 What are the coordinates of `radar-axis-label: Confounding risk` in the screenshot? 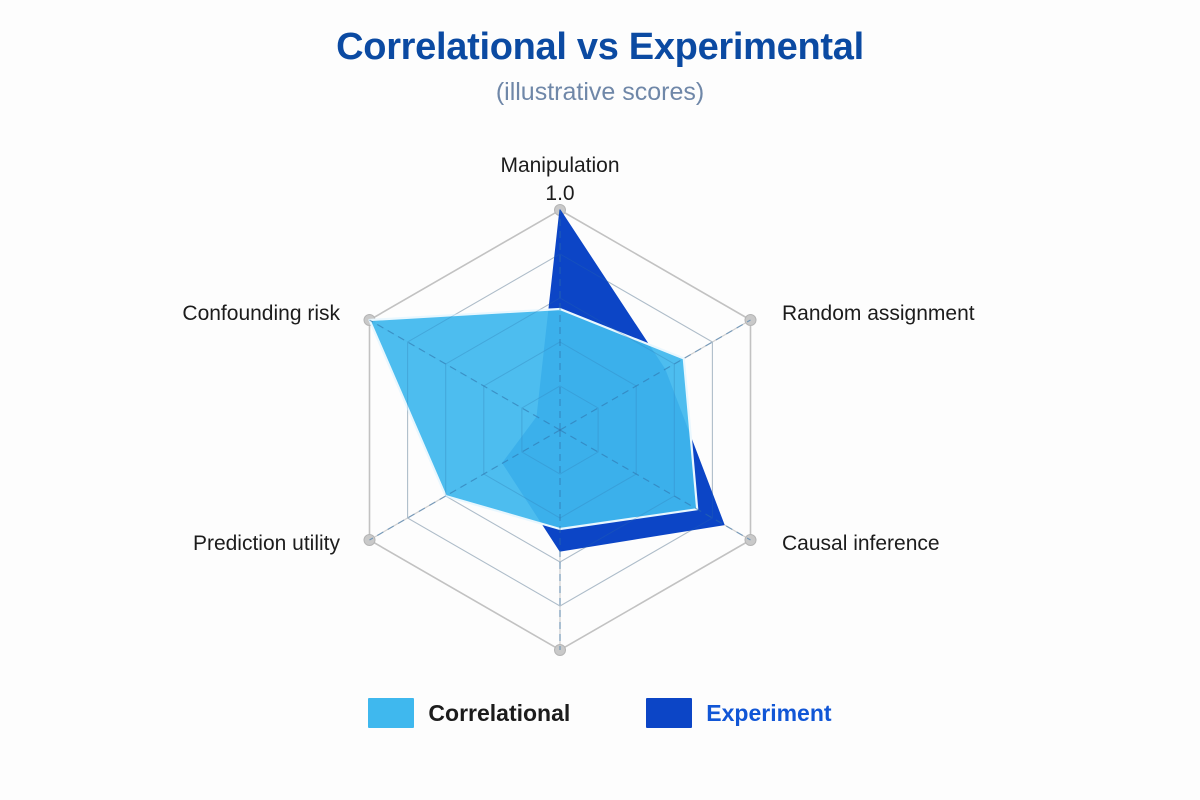 It's located at (261, 313).